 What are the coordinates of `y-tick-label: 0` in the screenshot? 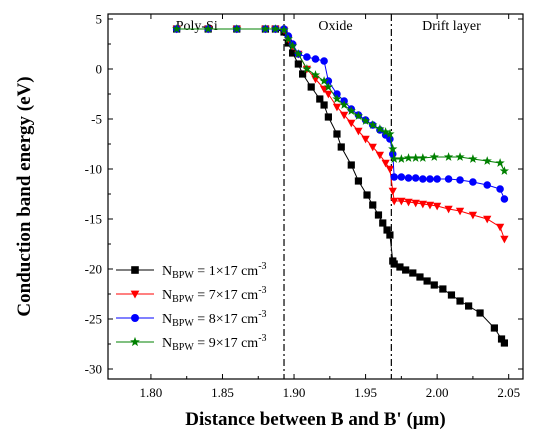 It's located at (99, 69).